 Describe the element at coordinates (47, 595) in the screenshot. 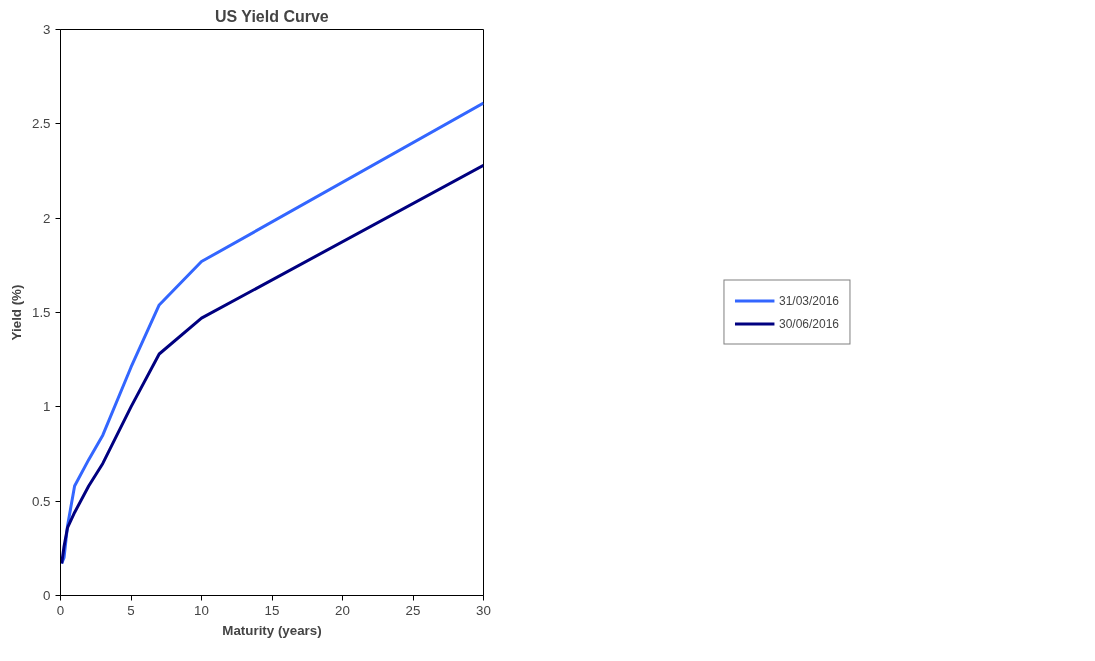

I see `y-tick-label: 0` at that location.